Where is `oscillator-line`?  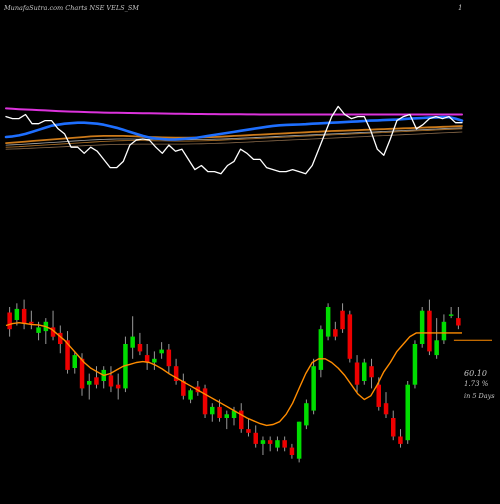 oscillator-line is located at coordinates (234, 140).